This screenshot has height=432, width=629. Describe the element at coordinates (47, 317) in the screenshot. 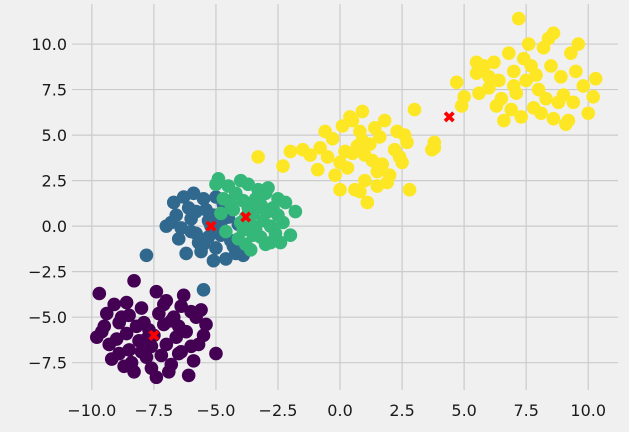

I see `y-tick-label: −5.0` at that location.